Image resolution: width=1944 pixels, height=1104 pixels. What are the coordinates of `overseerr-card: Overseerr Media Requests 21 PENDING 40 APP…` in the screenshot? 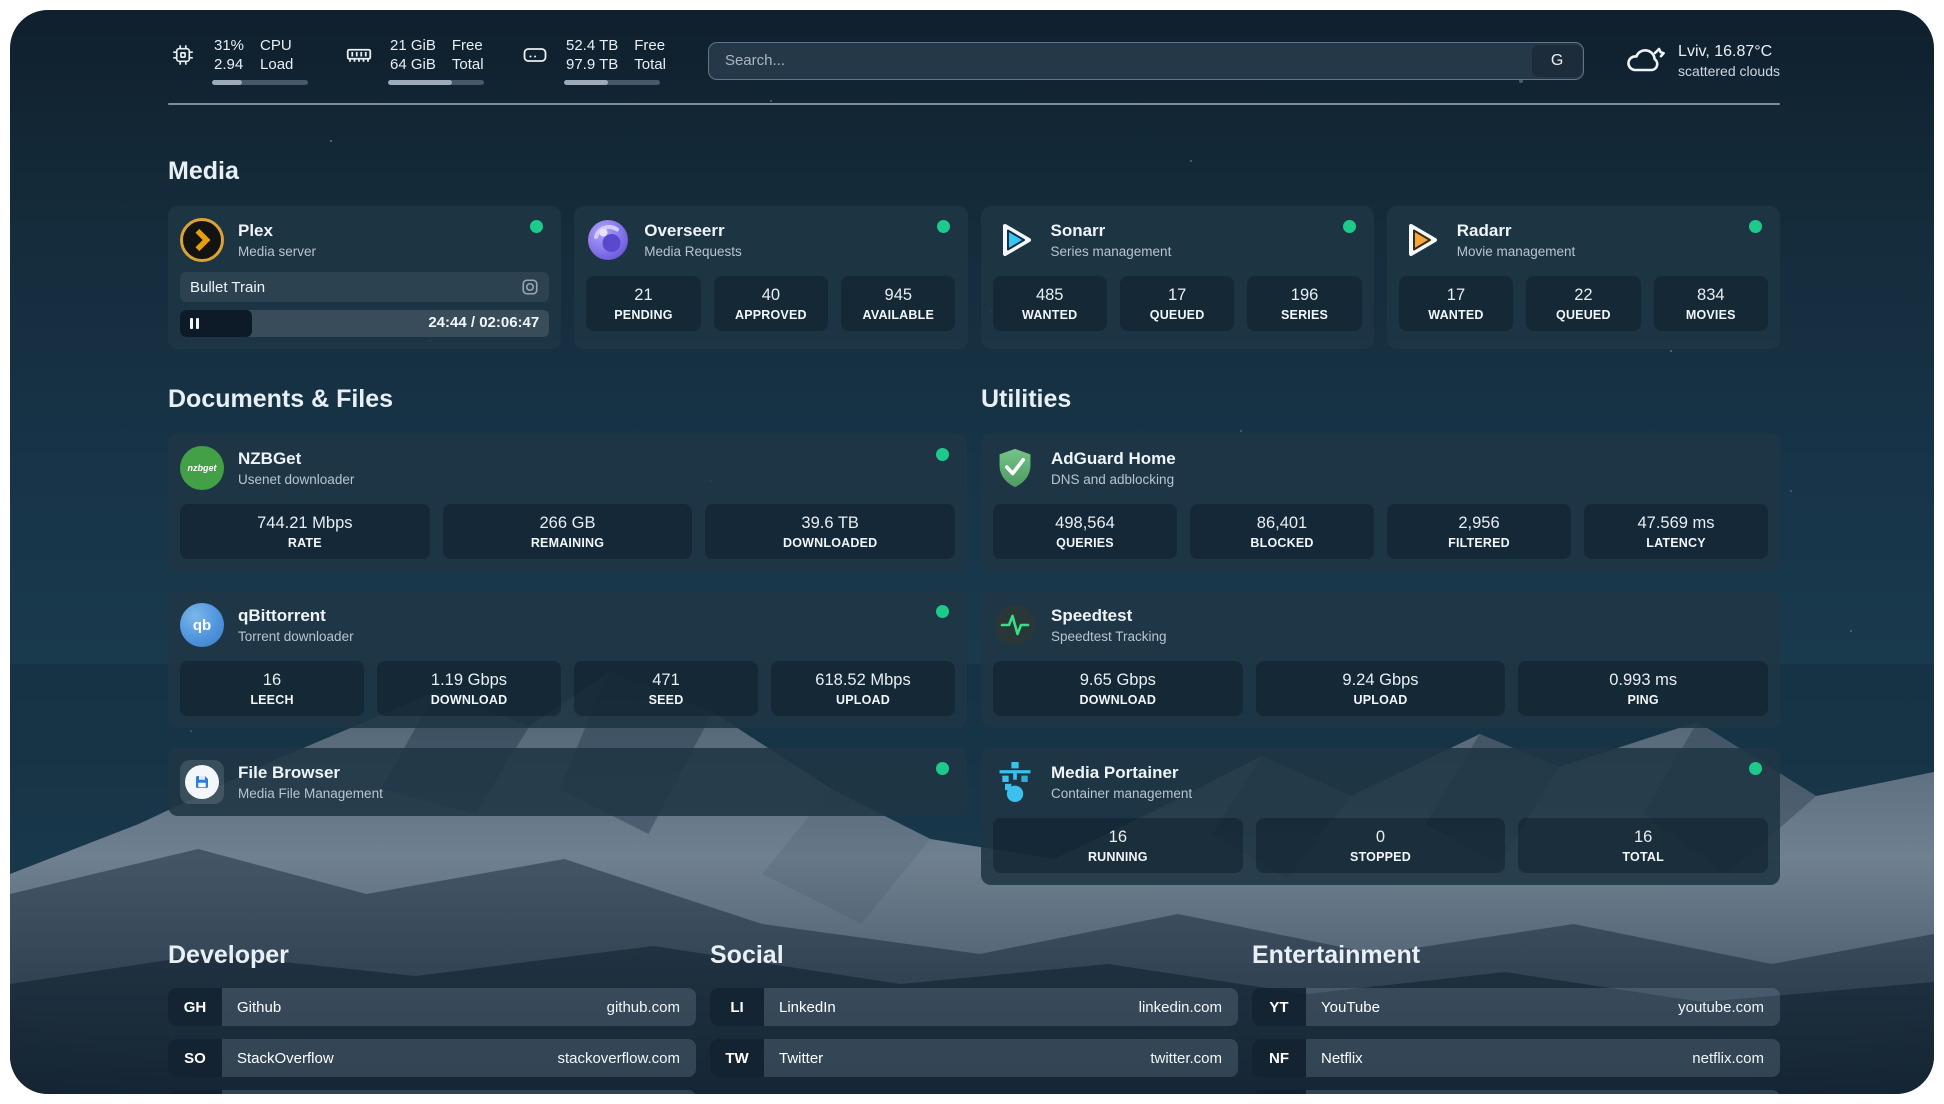 It's located at (771, 277).